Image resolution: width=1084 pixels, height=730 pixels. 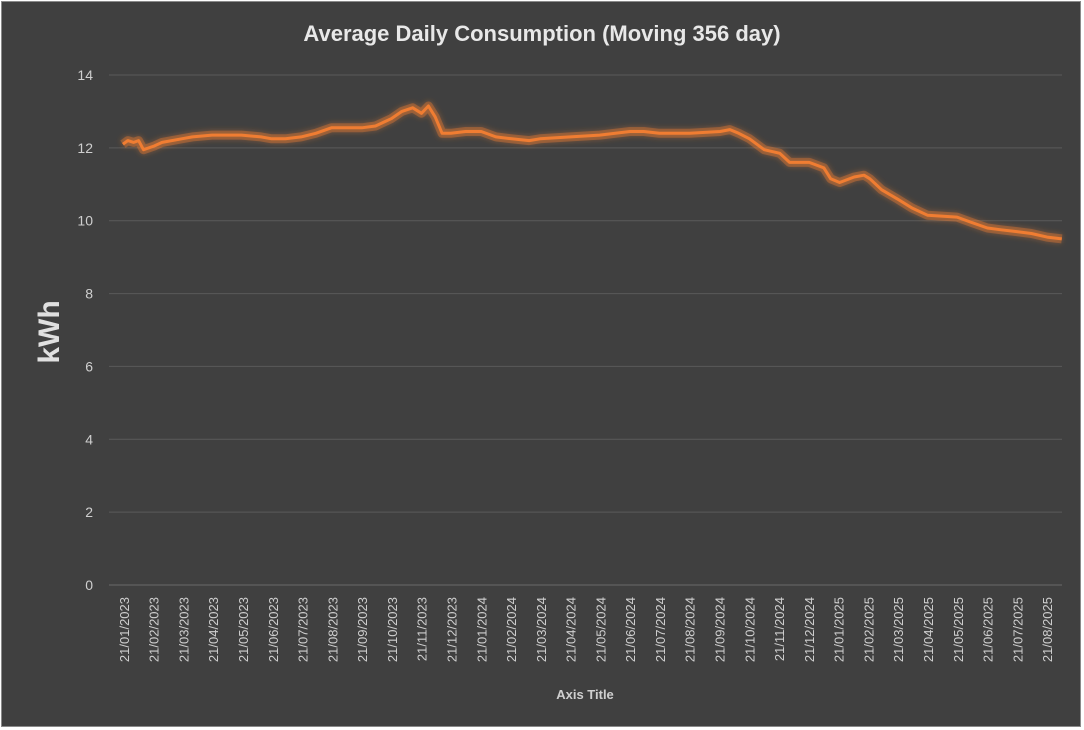 I want to click on x-tick-label: 21/09/2024, so click(x=720, y=629).